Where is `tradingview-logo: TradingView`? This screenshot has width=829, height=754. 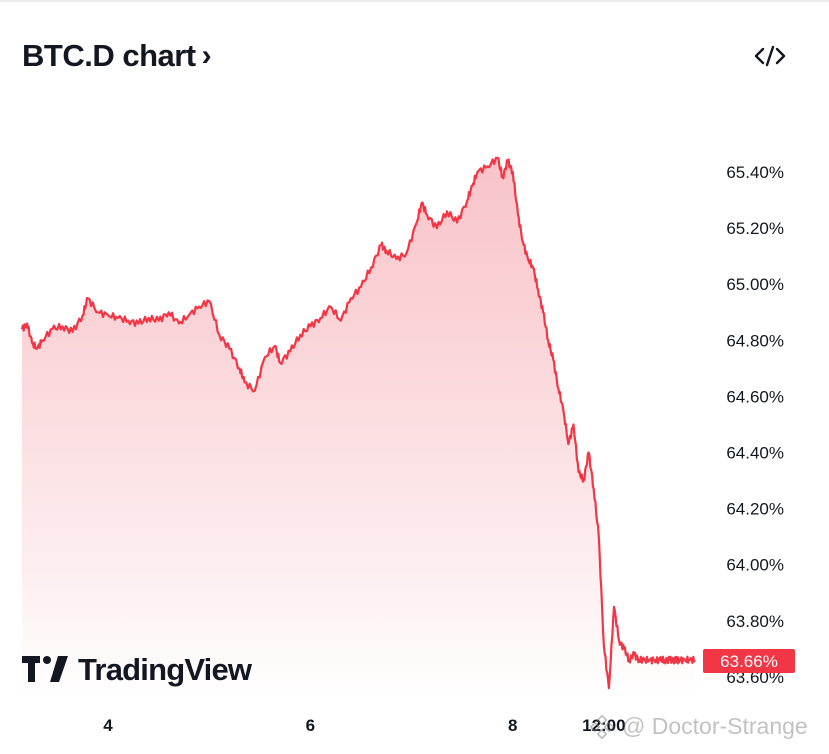
tradingview-logo: TradingView is located at coordinates (137, 670).